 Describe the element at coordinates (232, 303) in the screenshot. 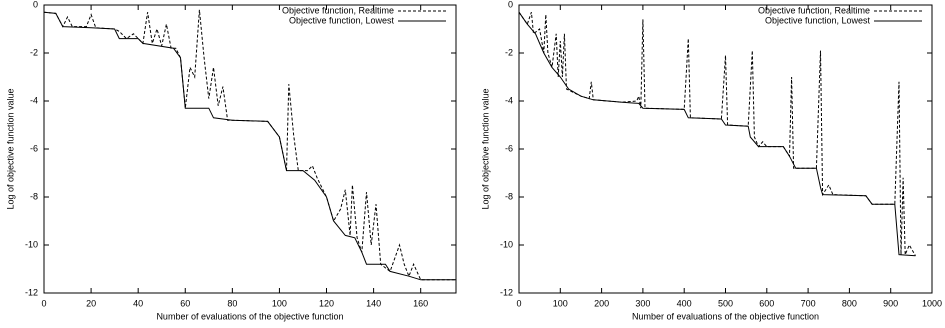

I see `x-tick-label: 80` at that location.